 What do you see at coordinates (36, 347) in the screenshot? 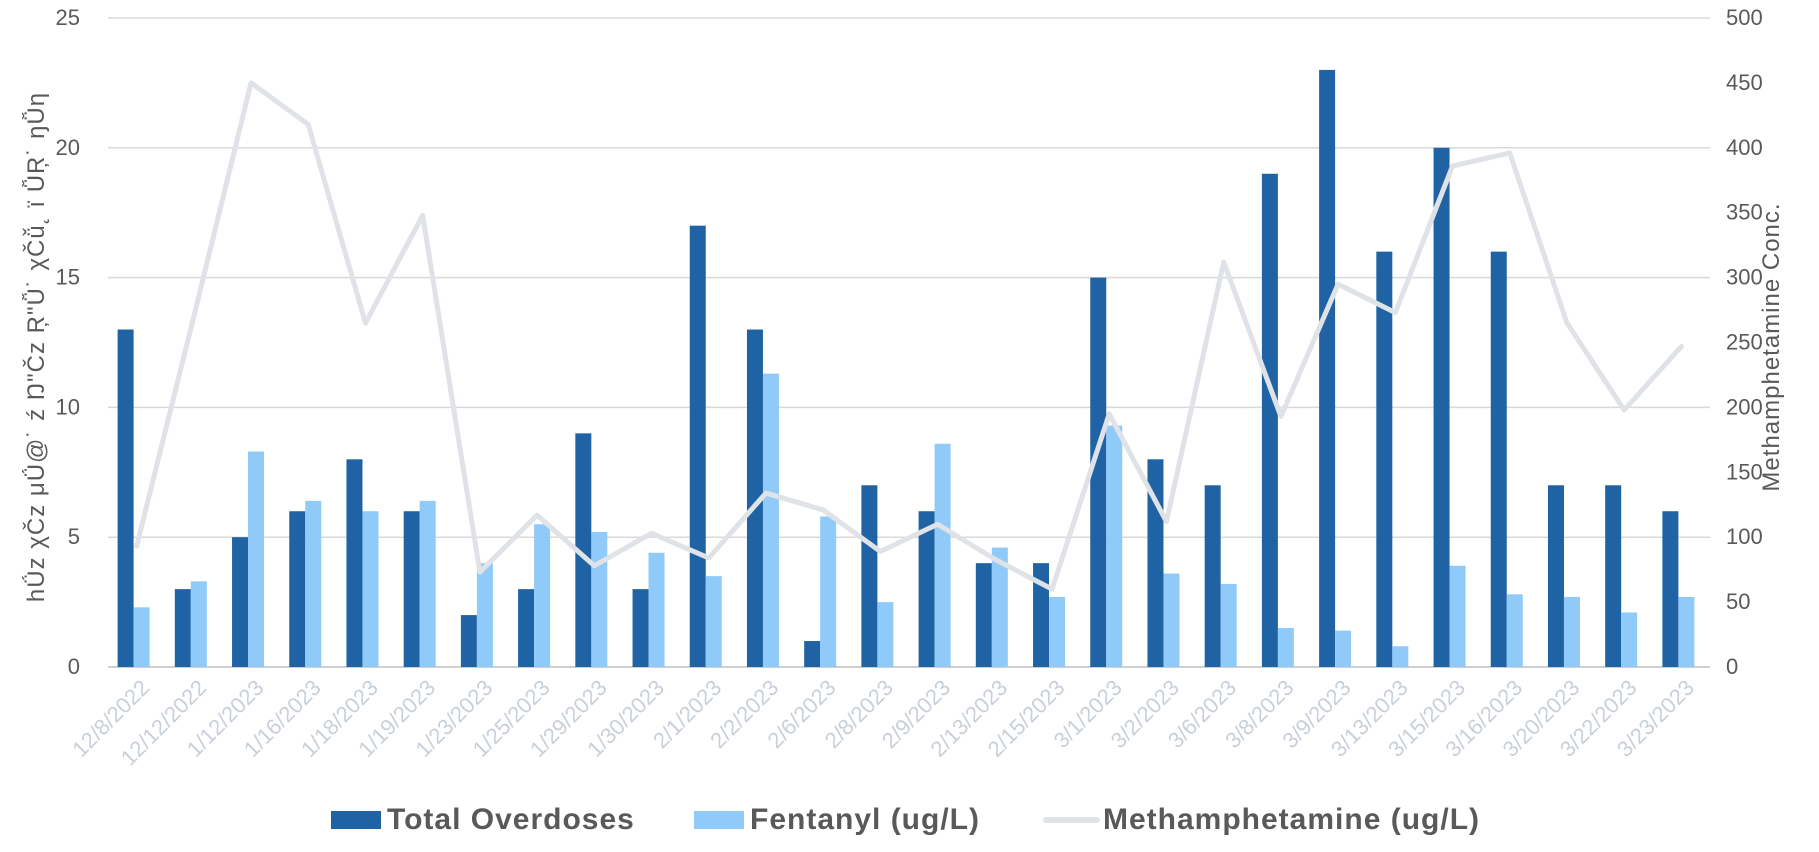
I see `left-axis-title: hǗz χČz μǗ@˙ ź Ŋ"Čz Ŗ"Ǚ˙ χČǚ˛ ï ǙŖ˙ ŋǙη` at bounding box center [36, 347].